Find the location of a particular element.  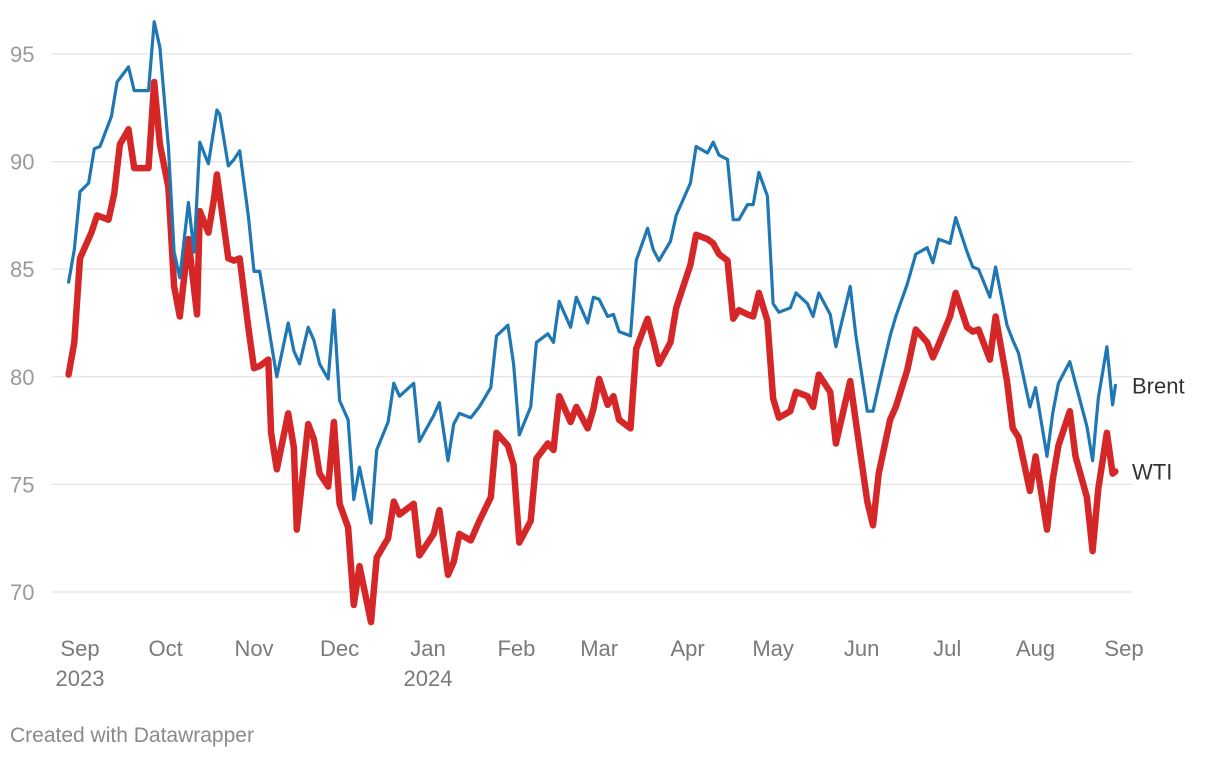

y-tick-label: 80 is located at coordinates (22, 377).